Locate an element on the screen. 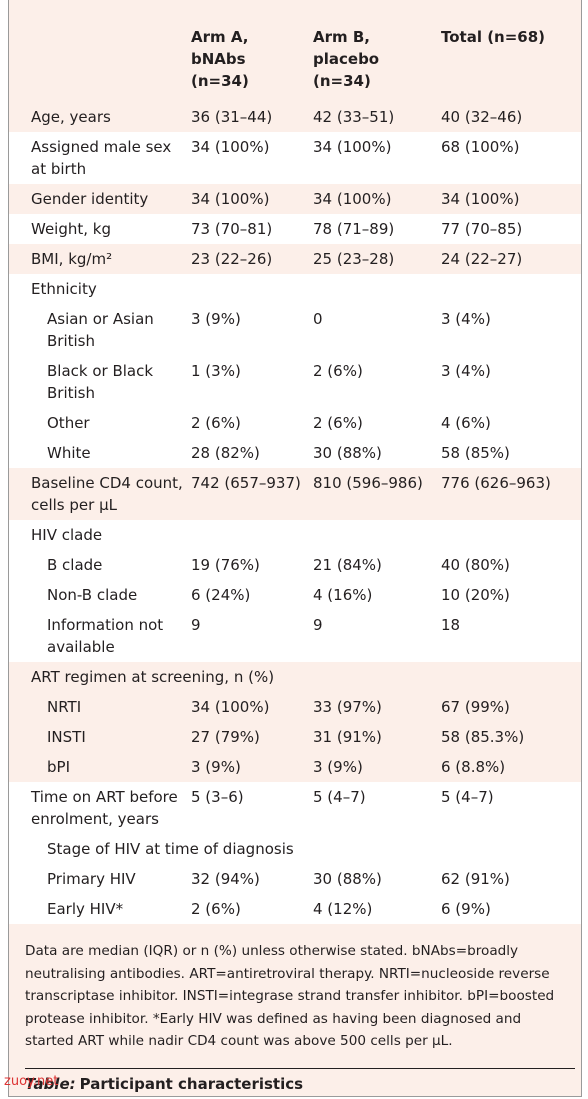 Image resolution: width=588 pixels, height=1099 pixels. cell: 23 (22–26) is located at coordinates (232, 259).